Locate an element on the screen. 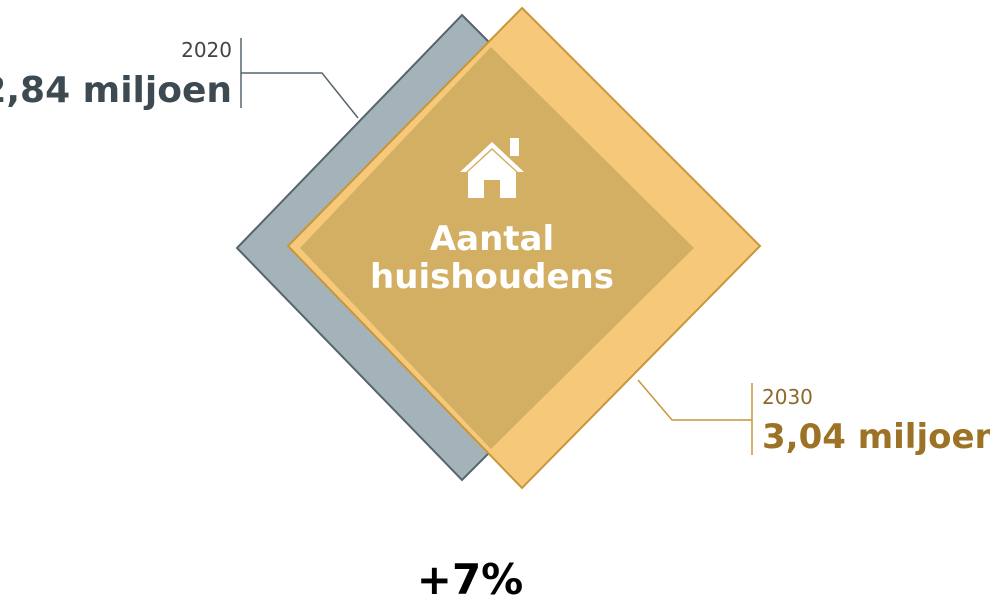 The height and width of the screenshot is (599, 990). house-icon is located at coordinates (492, 168).